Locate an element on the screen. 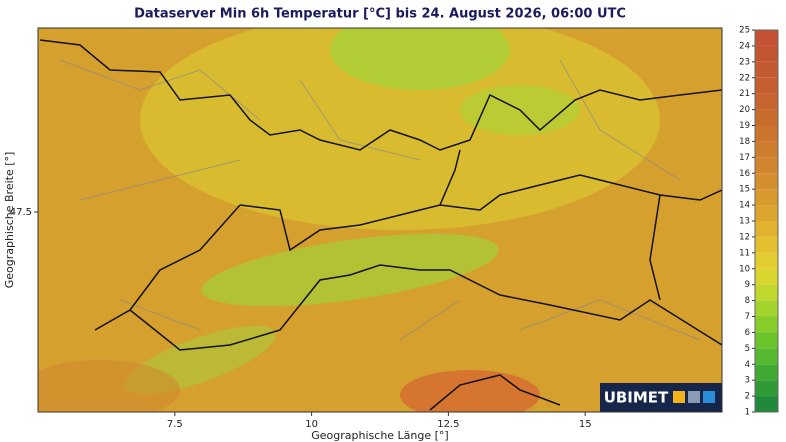 This screenshot has width=786, height=442. colorbar-tick-label: 8 is located at coordinates (747, 301).